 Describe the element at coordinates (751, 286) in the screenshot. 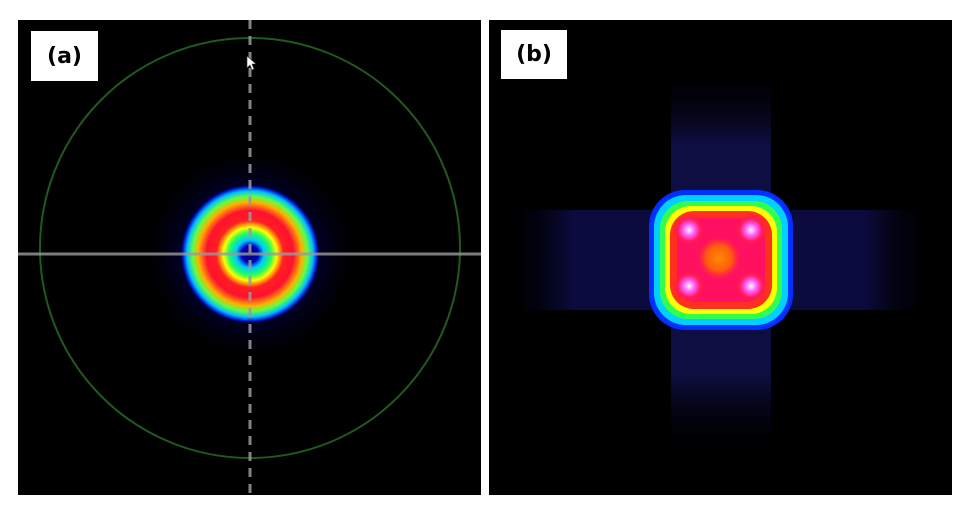

I see `lobe-bottom-right` at that location.